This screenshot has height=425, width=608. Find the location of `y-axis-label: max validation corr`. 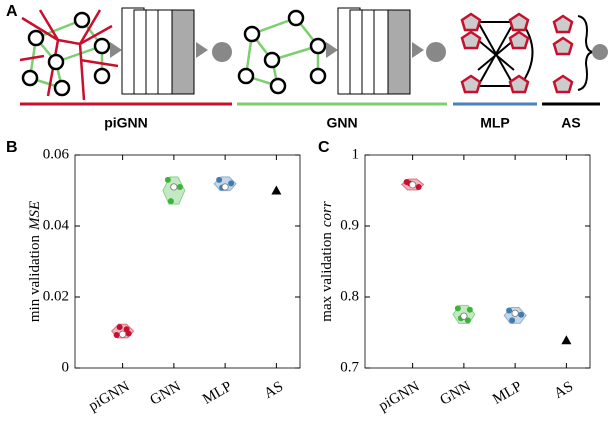

y-axis-label: max validation corr is located at coordinates (327, 261).